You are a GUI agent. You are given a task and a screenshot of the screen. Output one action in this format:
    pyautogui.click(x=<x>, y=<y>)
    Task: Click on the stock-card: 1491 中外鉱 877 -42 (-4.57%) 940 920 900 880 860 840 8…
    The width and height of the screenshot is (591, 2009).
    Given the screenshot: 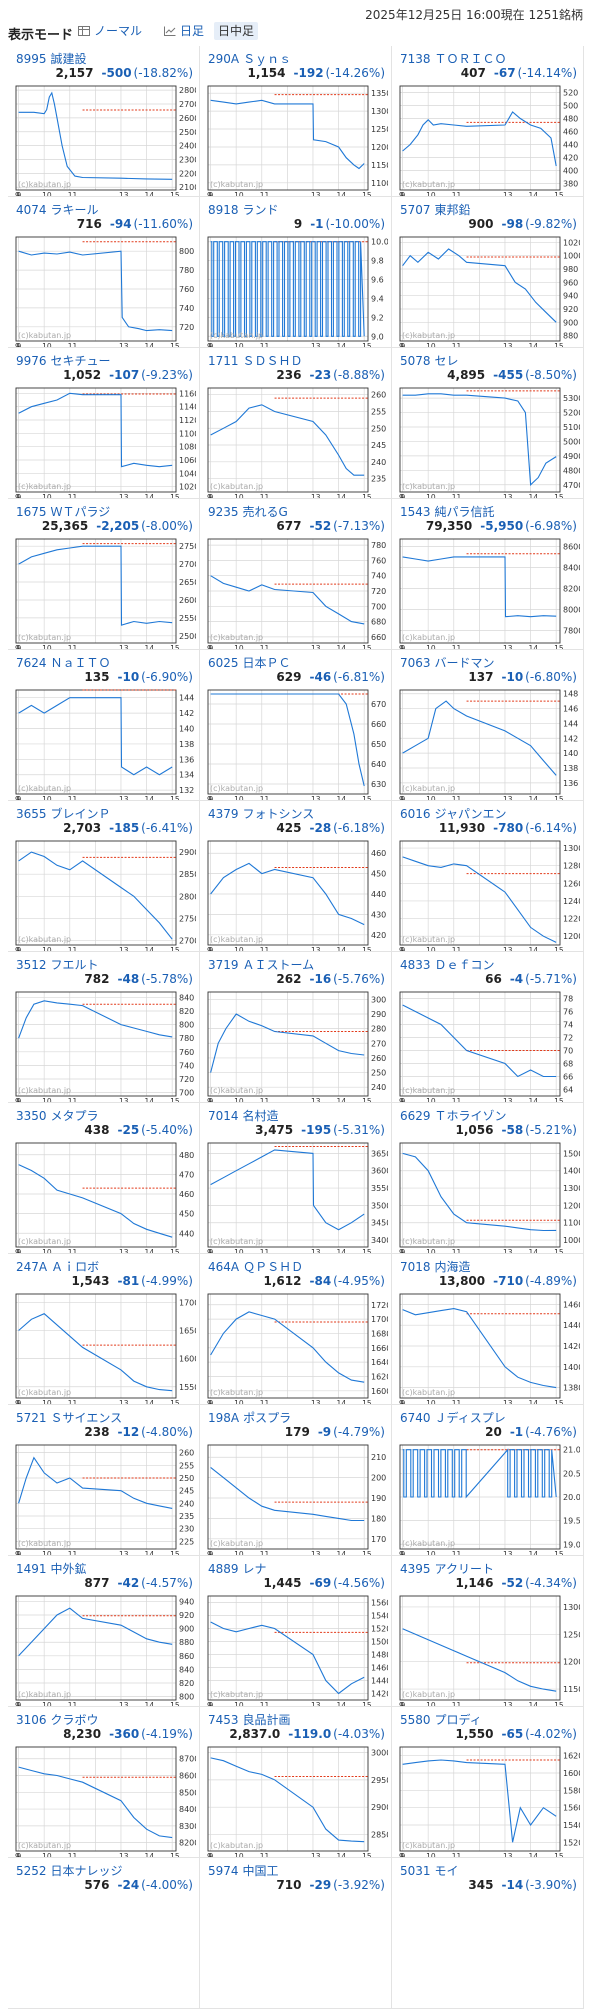 What is the action you would take?
    pyautogui.click(x=104, y=1631)
    